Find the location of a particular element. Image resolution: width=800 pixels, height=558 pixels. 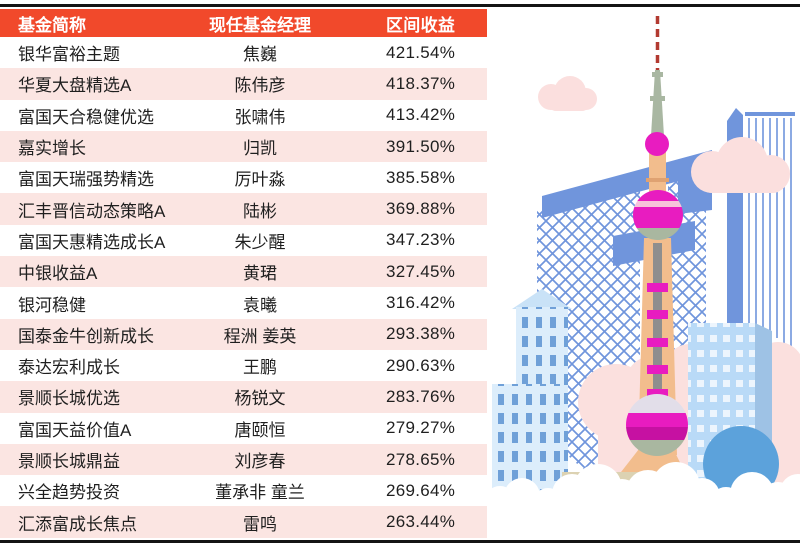

manager-cell: 厉叶淼 is located at coordinates (260, 180).